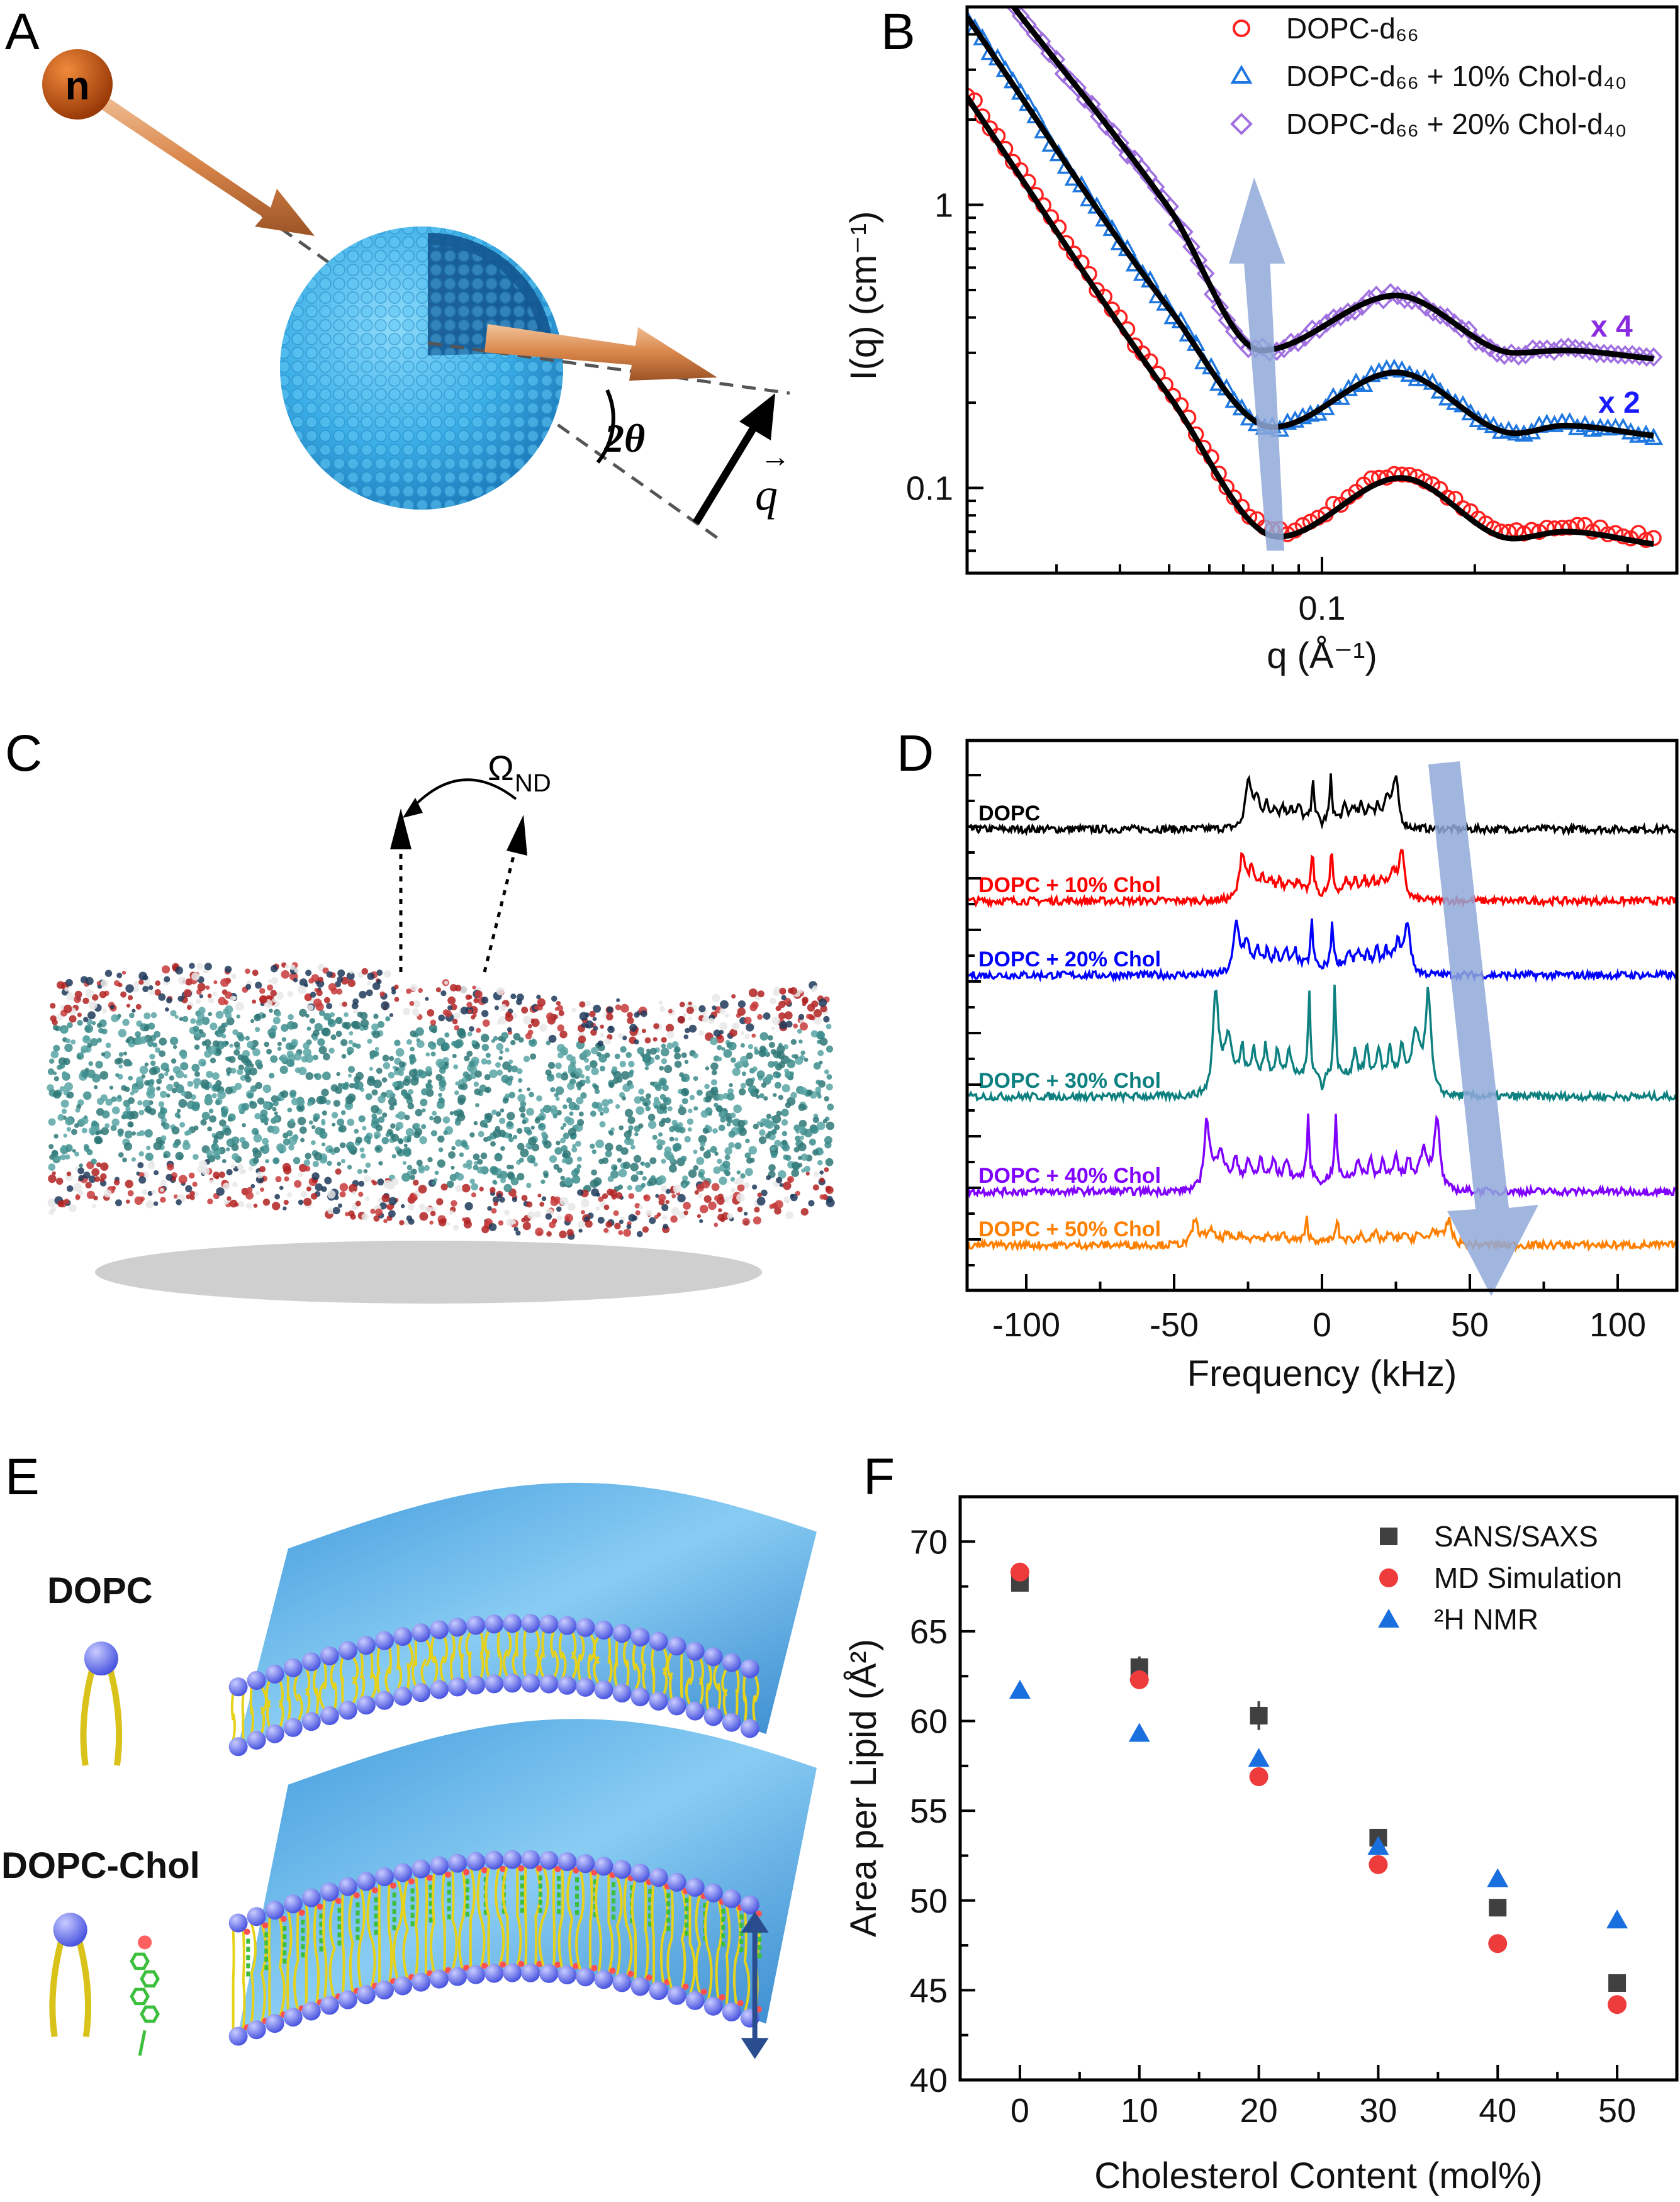 This screenshot has height=2202, width=1680. I want to click on lipid-icon-tail, so click(84, 1989).